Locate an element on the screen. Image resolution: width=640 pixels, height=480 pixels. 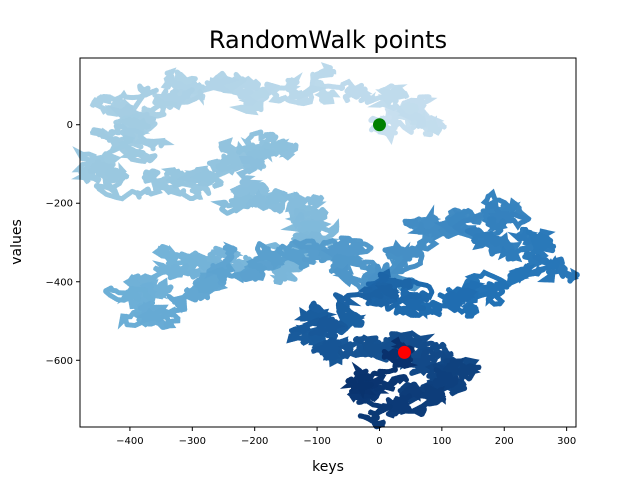
y-tick-label: −600 is located at coordinates (59, 361).